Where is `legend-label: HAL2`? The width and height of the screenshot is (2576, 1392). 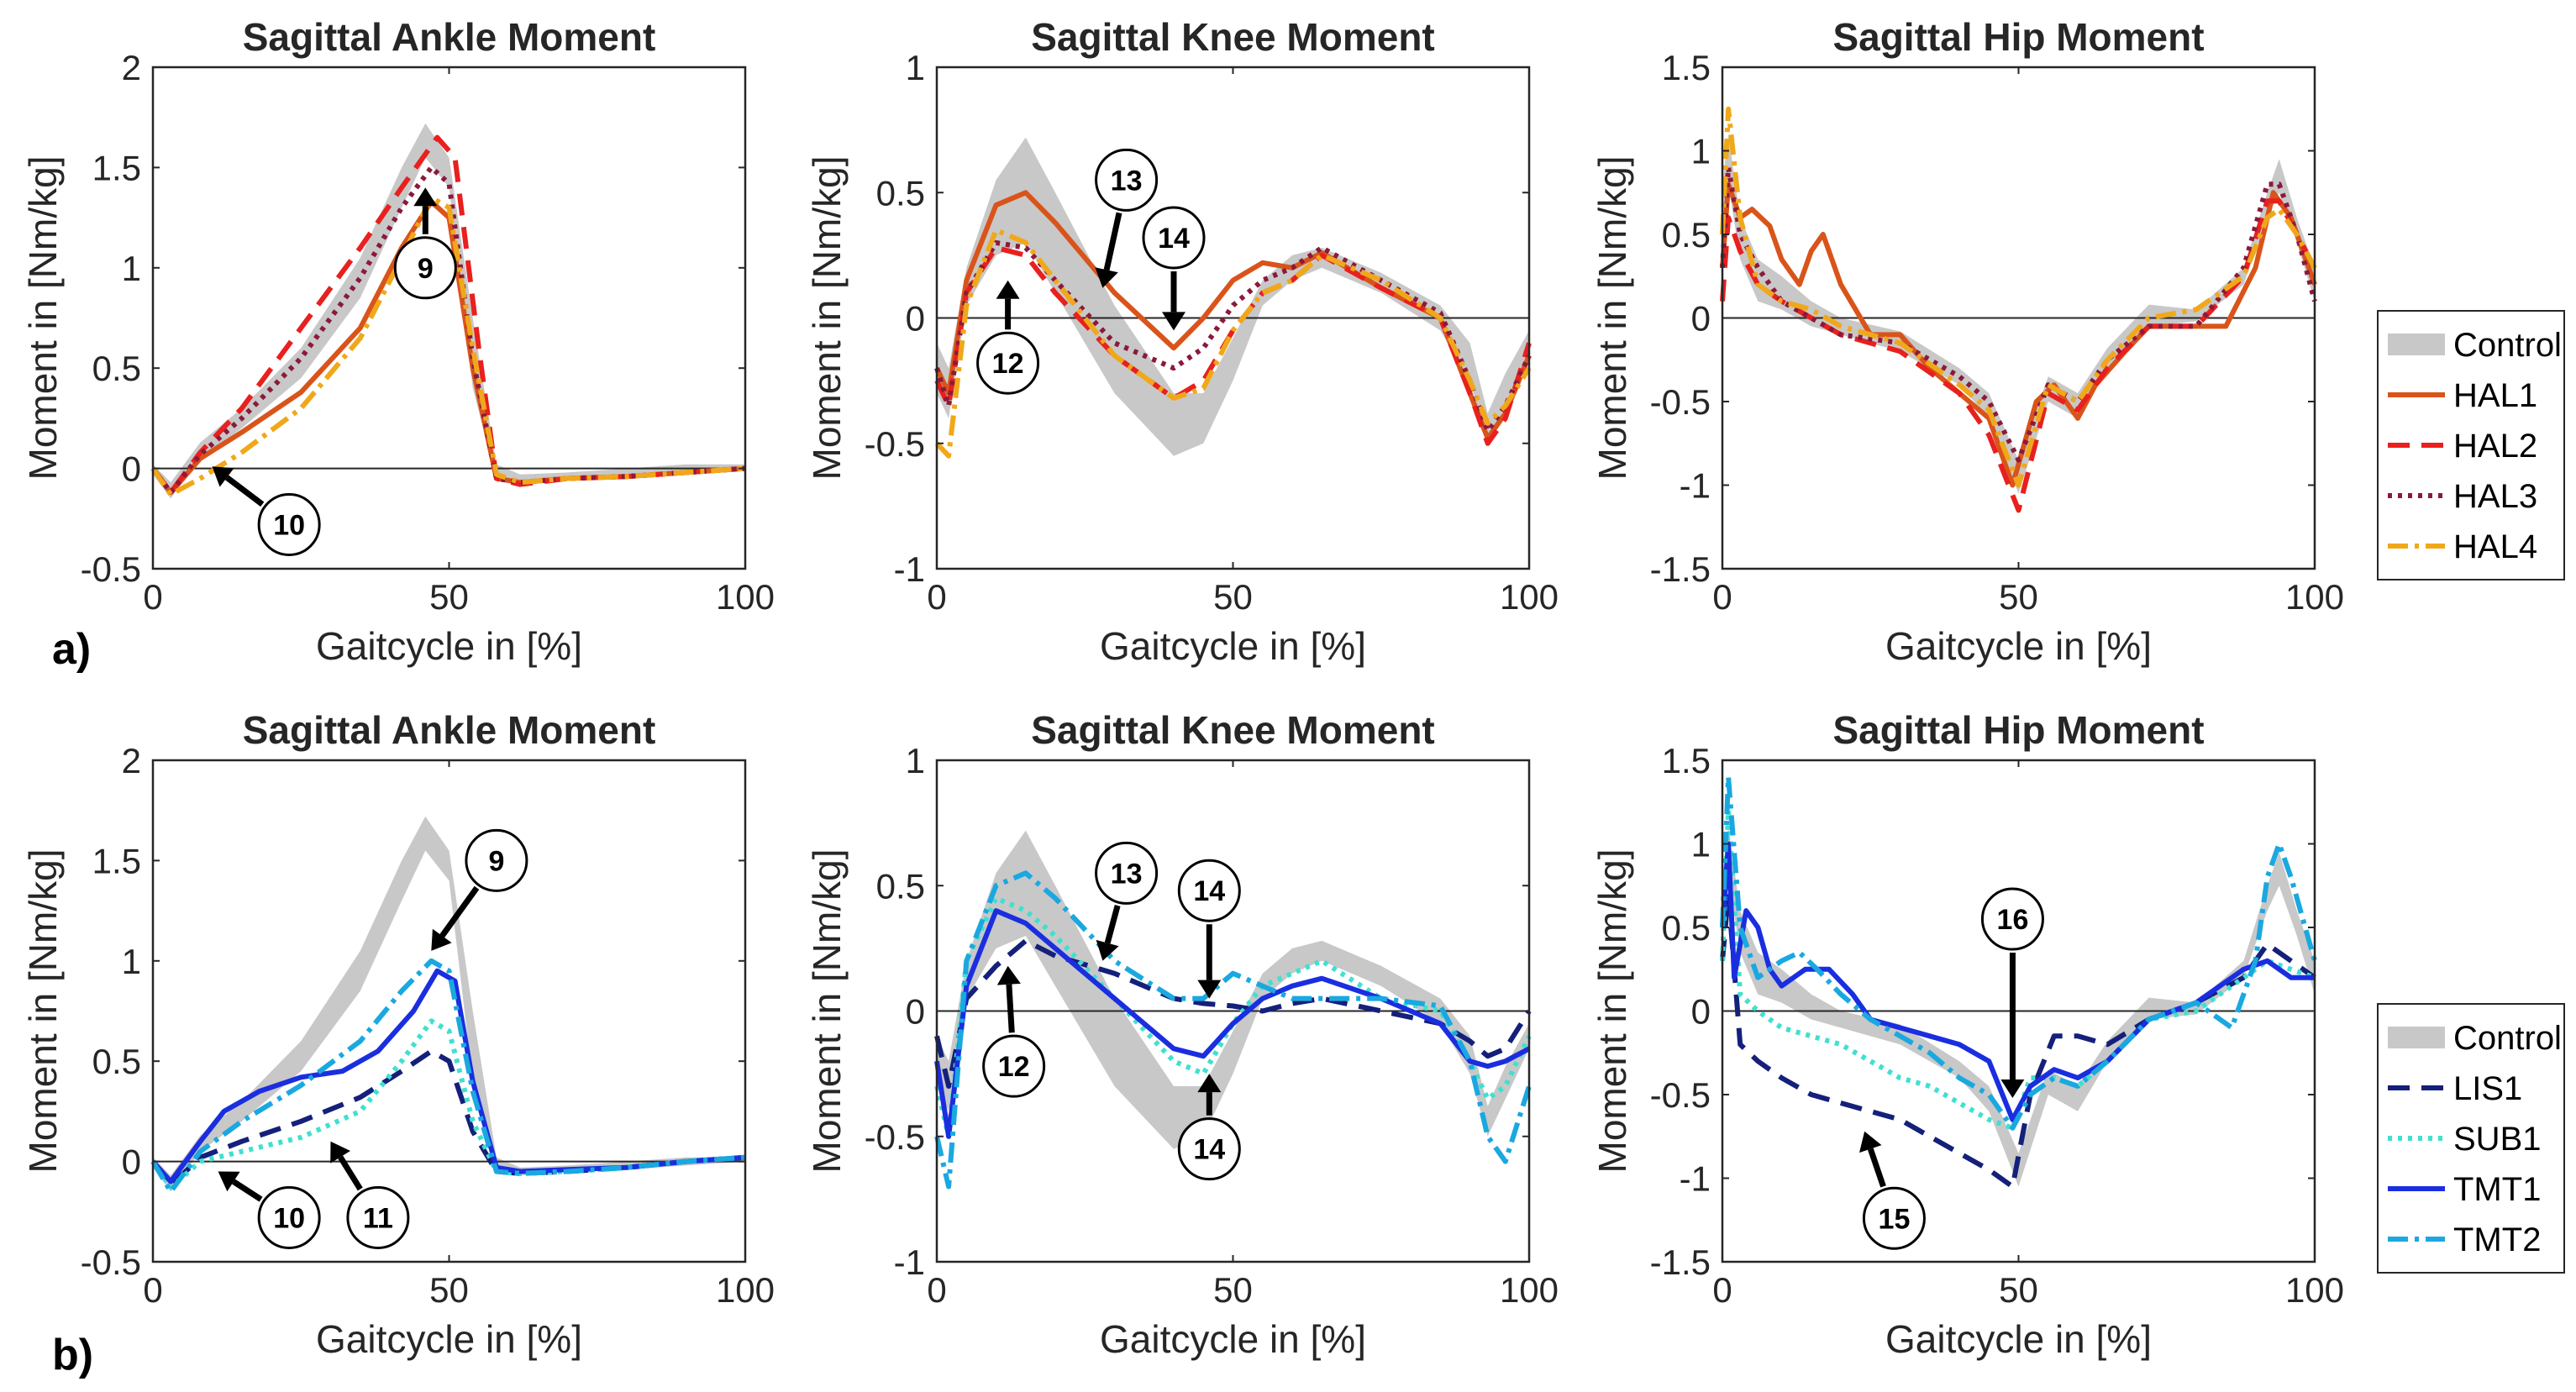
legend-label: HAL2 is located at coordinates (2495, 446).